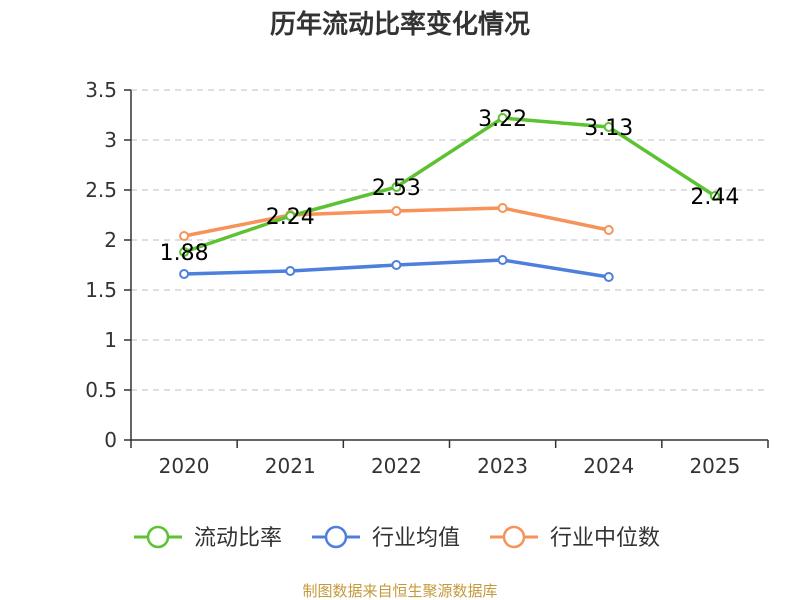 The height and width of the screenshot is (600, 800). I want to click on chart-title: 历年流动比率变化情况, so click(400, 24).